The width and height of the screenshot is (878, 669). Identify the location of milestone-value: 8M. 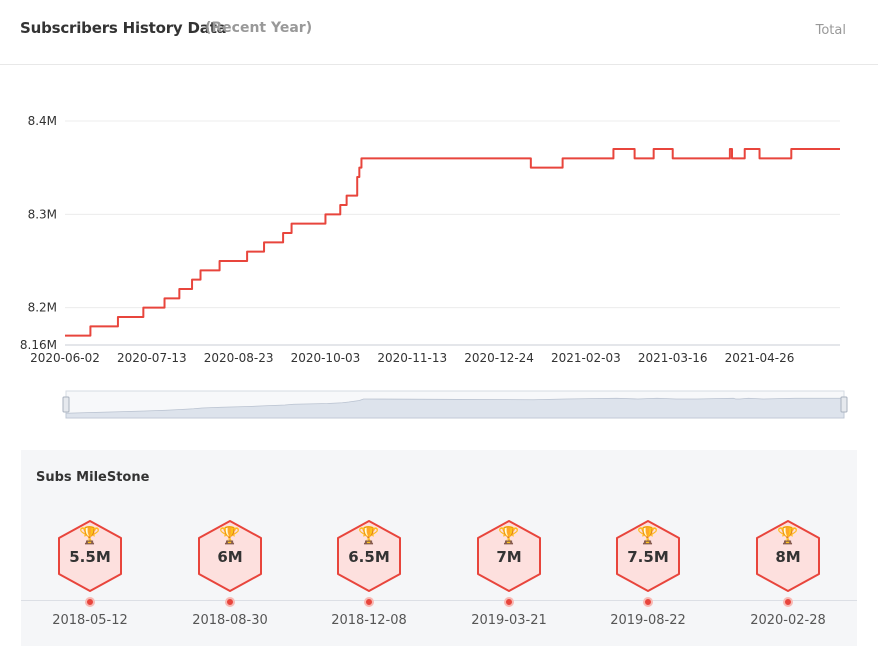
(788, 557).